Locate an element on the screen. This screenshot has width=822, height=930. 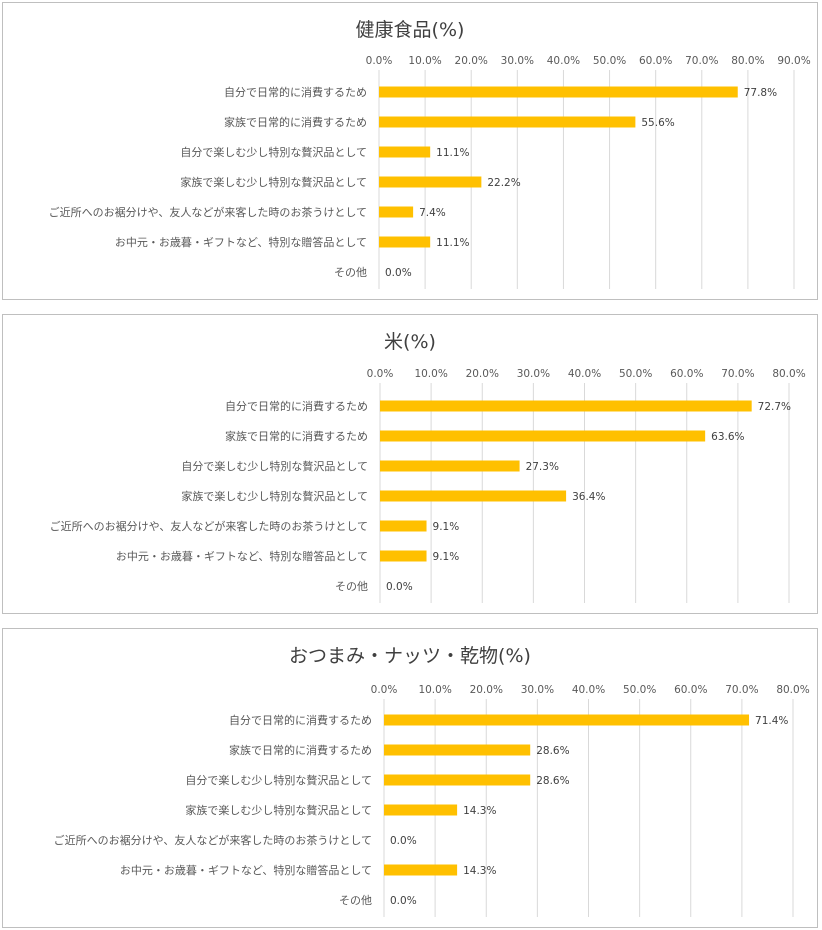
data-label: 71.4% is located at coordinates (771, 721).